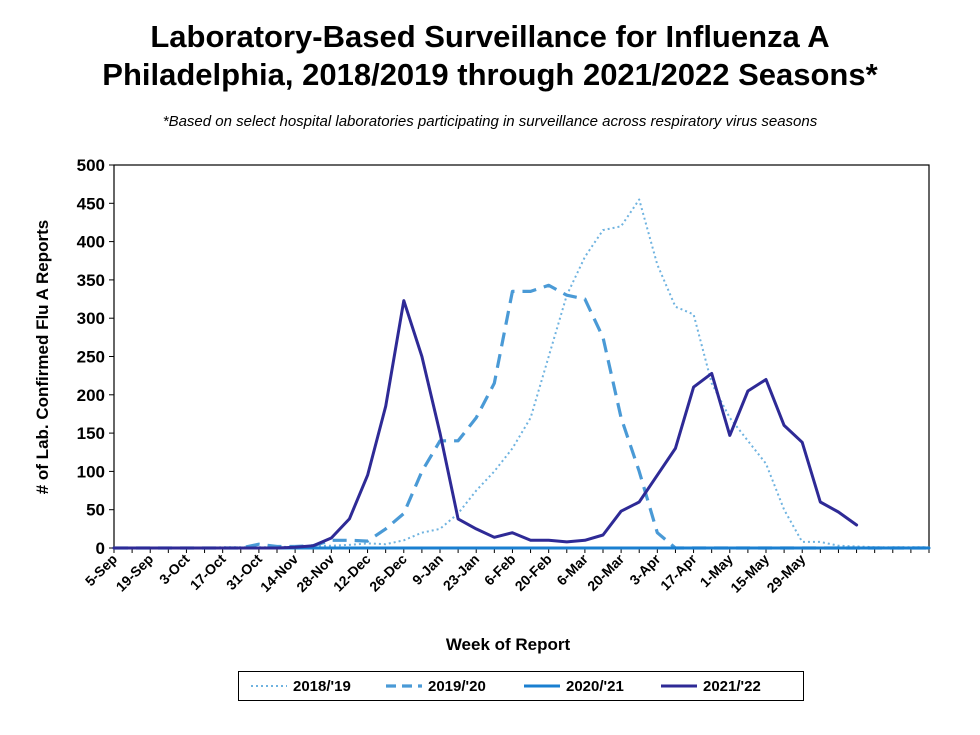 This screenshot has height=735, width=980. I want to click on legend-label: 2020/'21, so click(595, 686).